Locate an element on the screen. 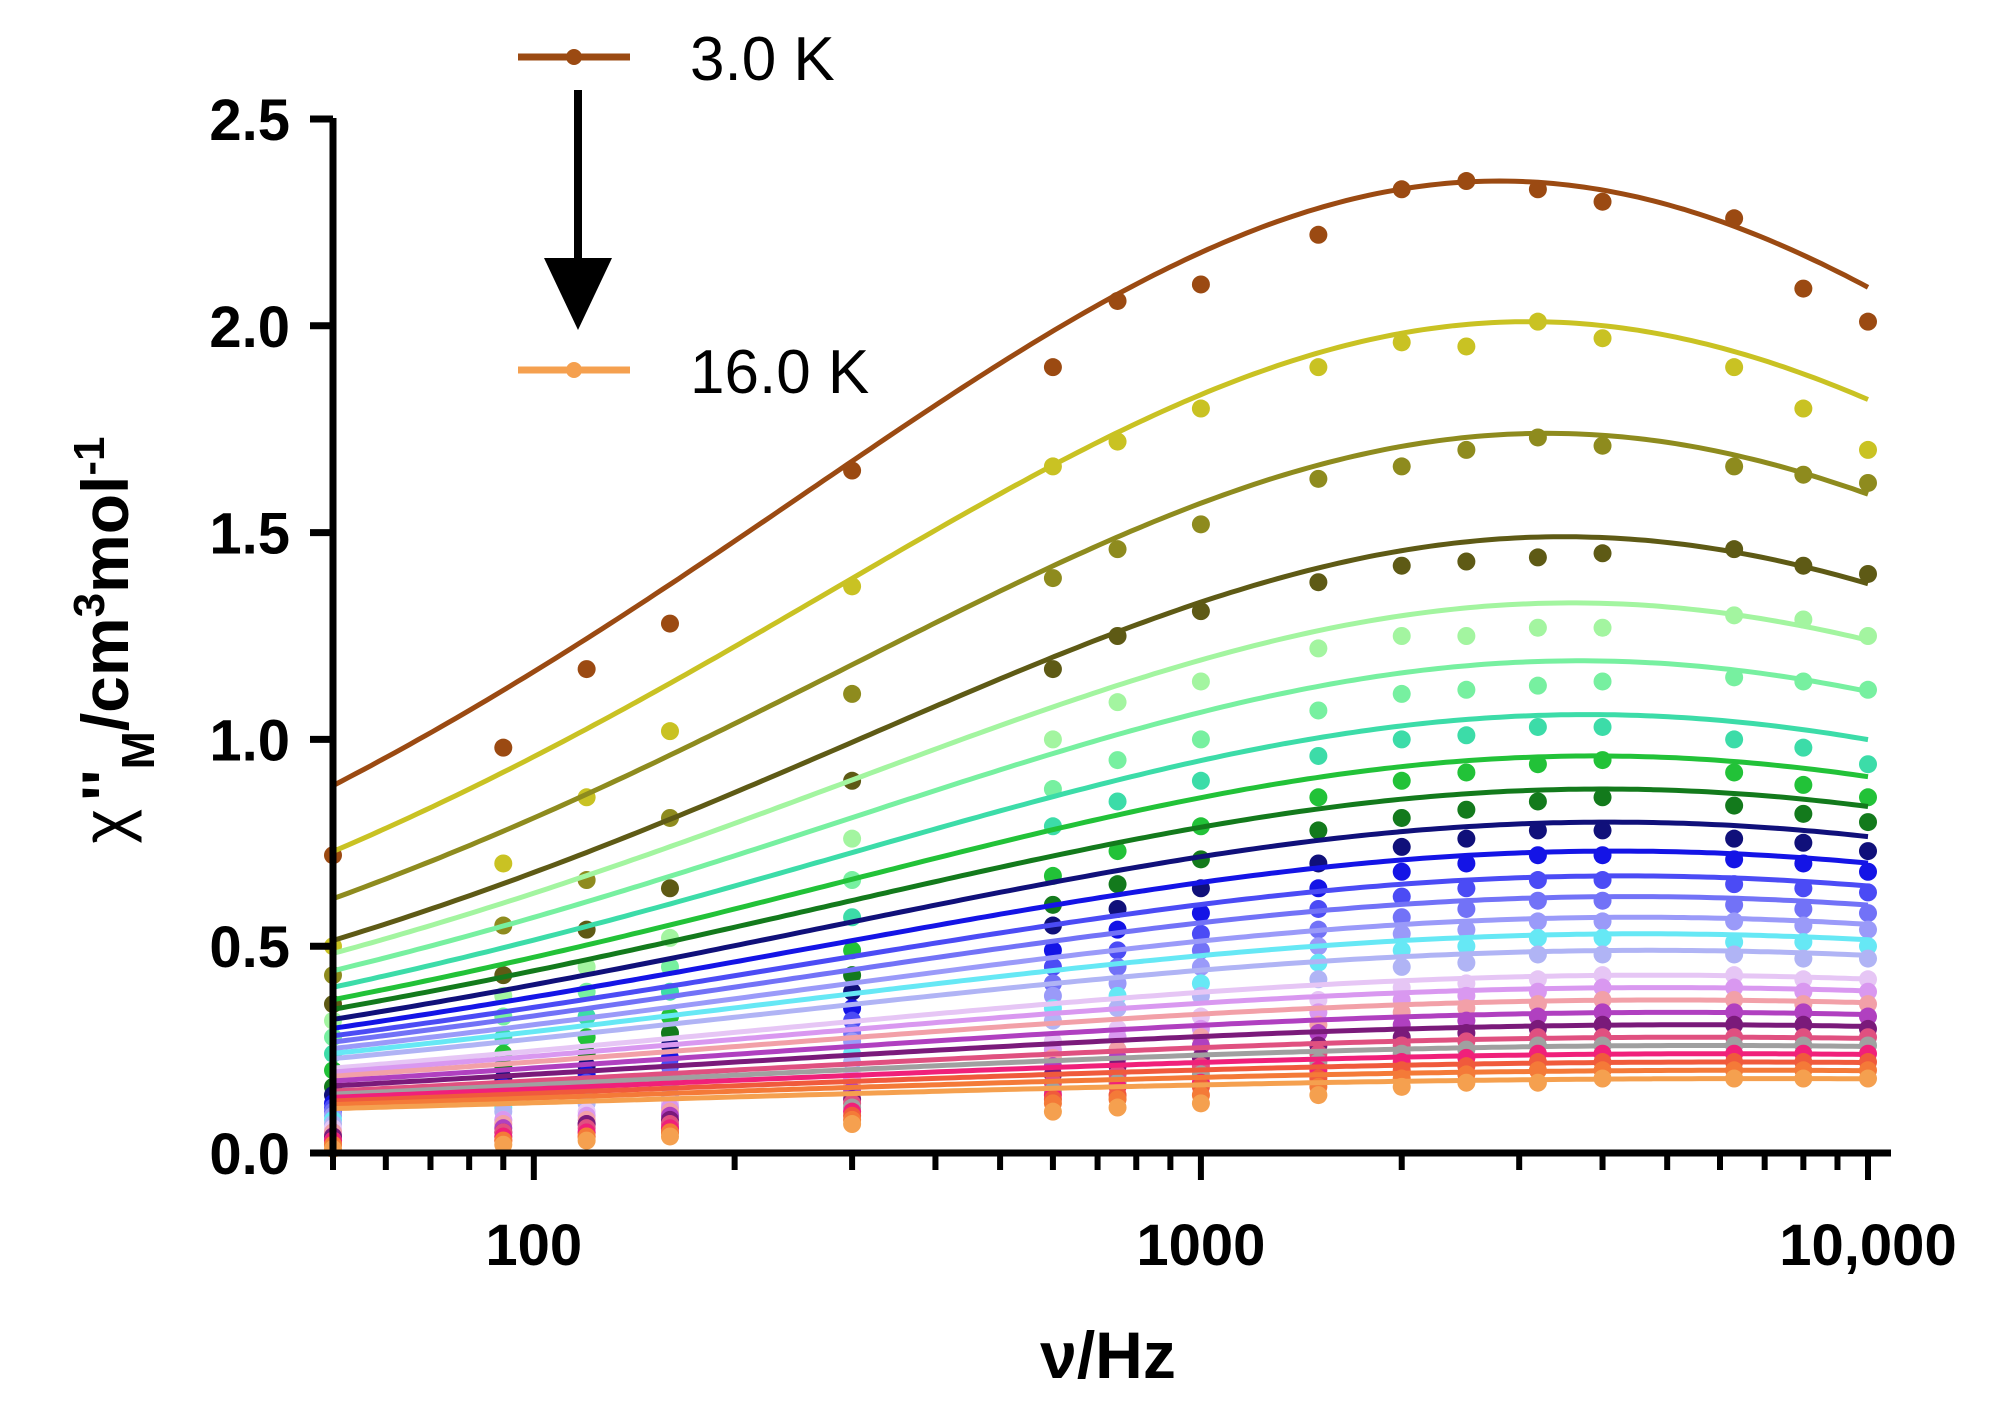 This screenshot has height=1412, width=2014. y-tick-label: 1.5 is located at coordinates (249, 534).